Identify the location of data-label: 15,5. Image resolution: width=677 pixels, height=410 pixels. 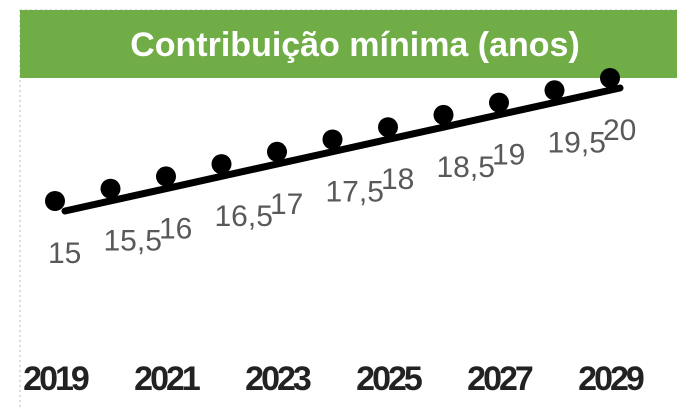
(133, 241).